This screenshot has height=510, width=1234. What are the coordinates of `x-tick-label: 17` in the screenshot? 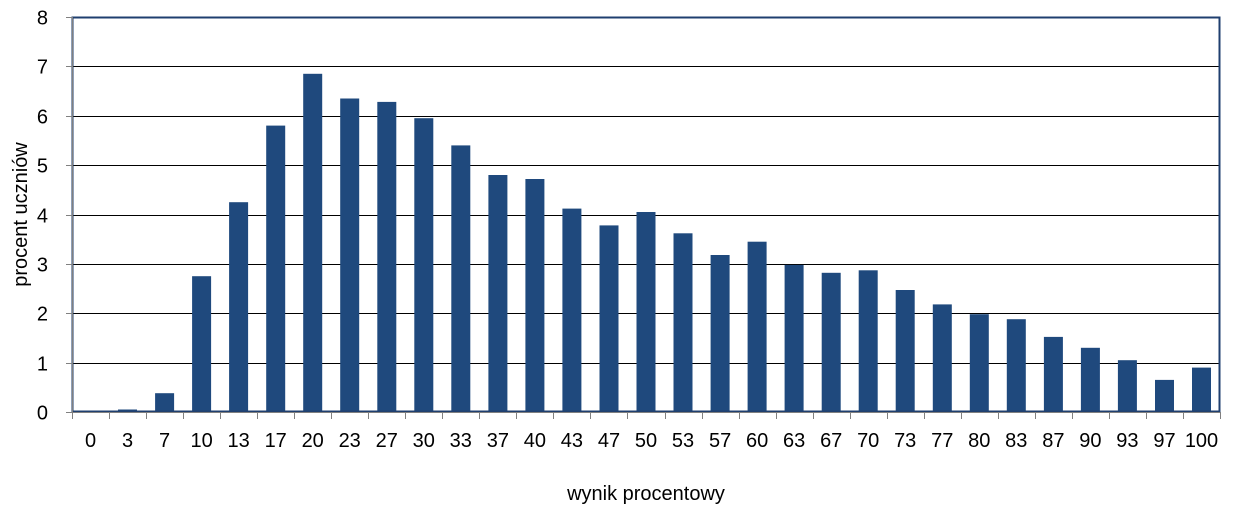 It's located at (276, 441).